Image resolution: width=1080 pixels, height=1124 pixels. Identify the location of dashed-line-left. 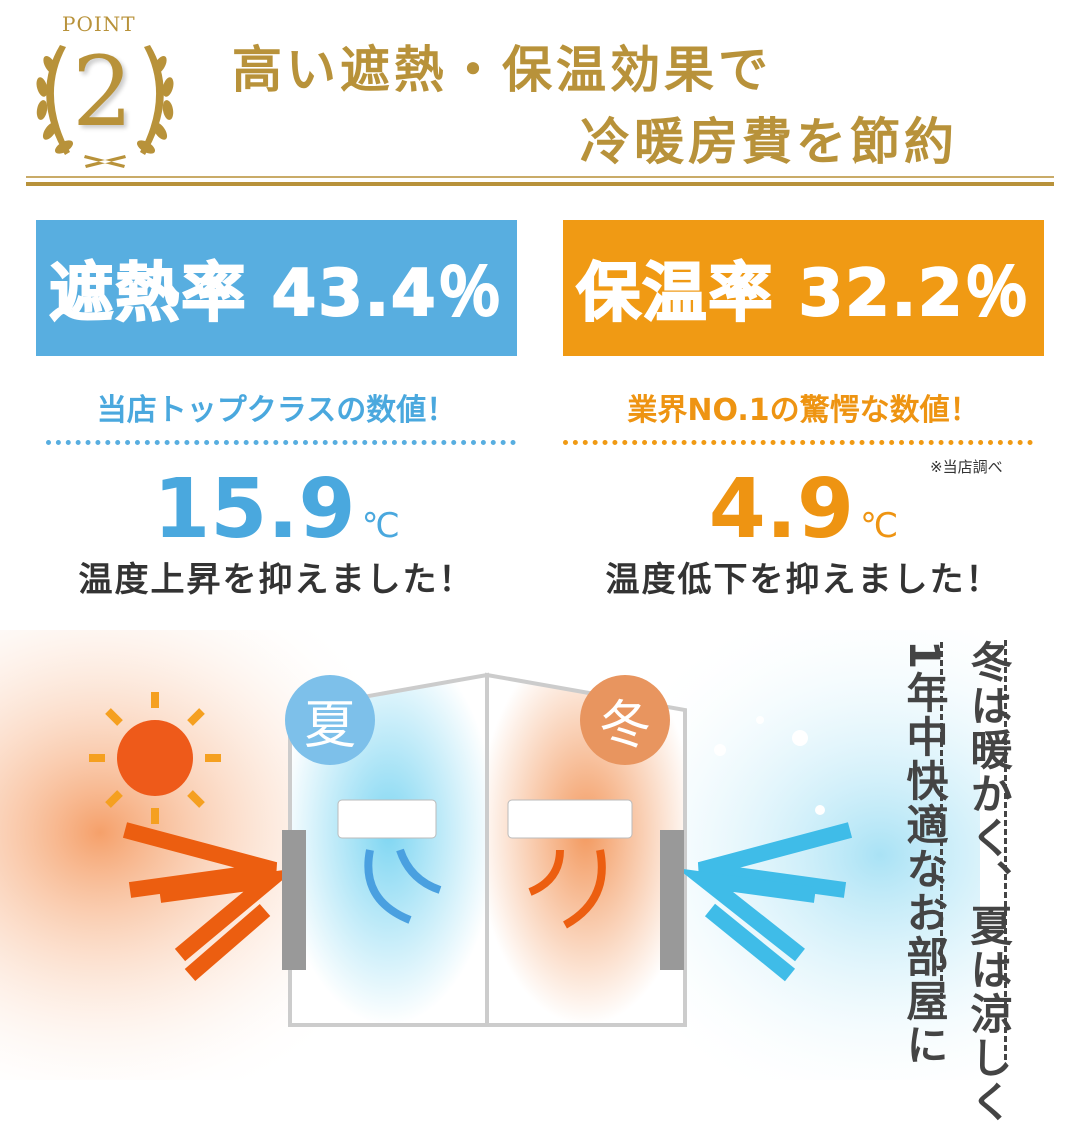
(941, 829).